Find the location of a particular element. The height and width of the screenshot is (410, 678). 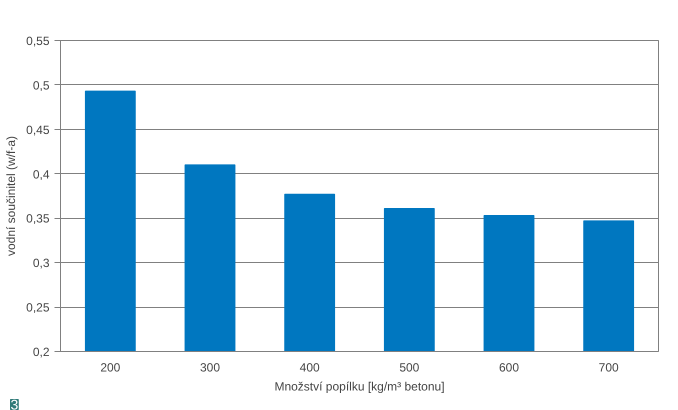

x-tick-label: 700 is located at coordinates (609, 367).